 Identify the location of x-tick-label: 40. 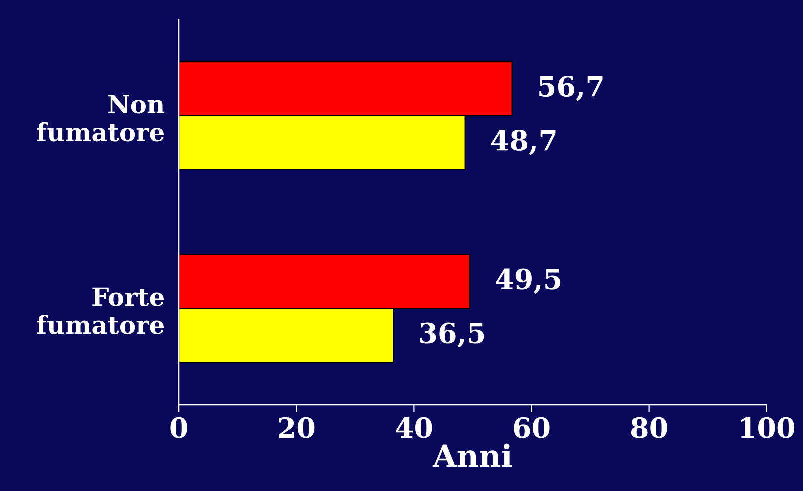
(414, 427).